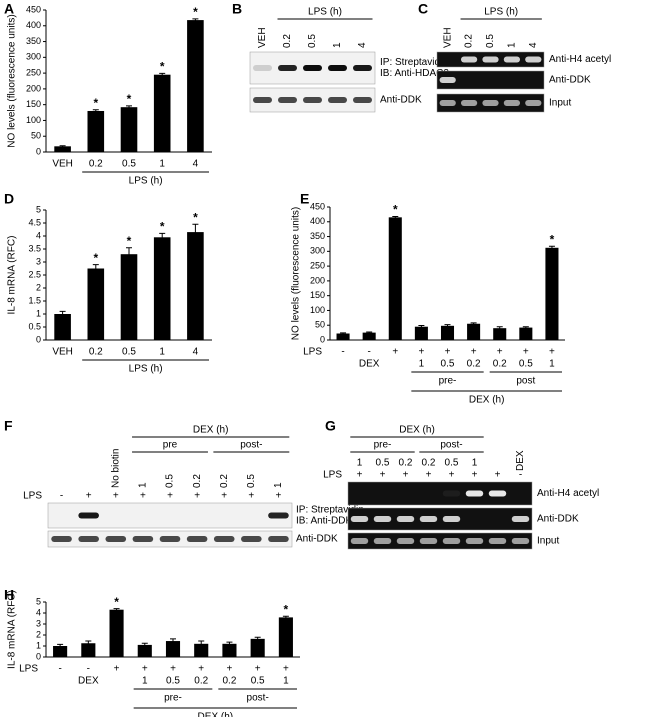 The height and width of the screenshot is (717, 665). I want to click on row-cell: 1, so click(422, 364).